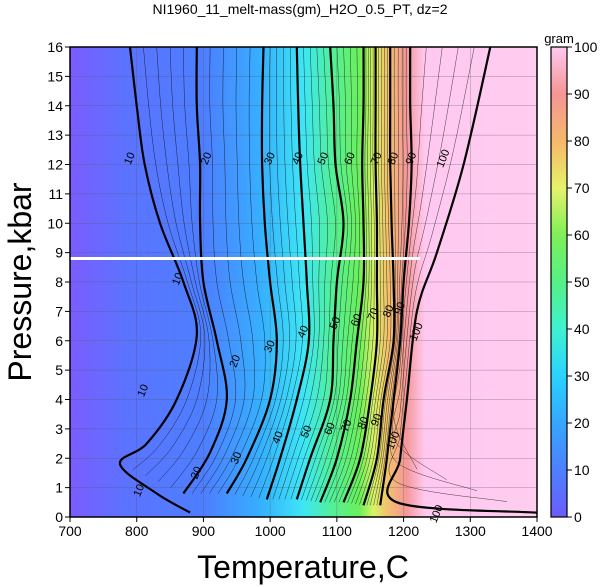 This screenshot has height=587, width=603. What do you see at coordinates (536, 531) in the screenshot?
I see `x-tick-label-7: 1400` at bounding box center [536, 531].